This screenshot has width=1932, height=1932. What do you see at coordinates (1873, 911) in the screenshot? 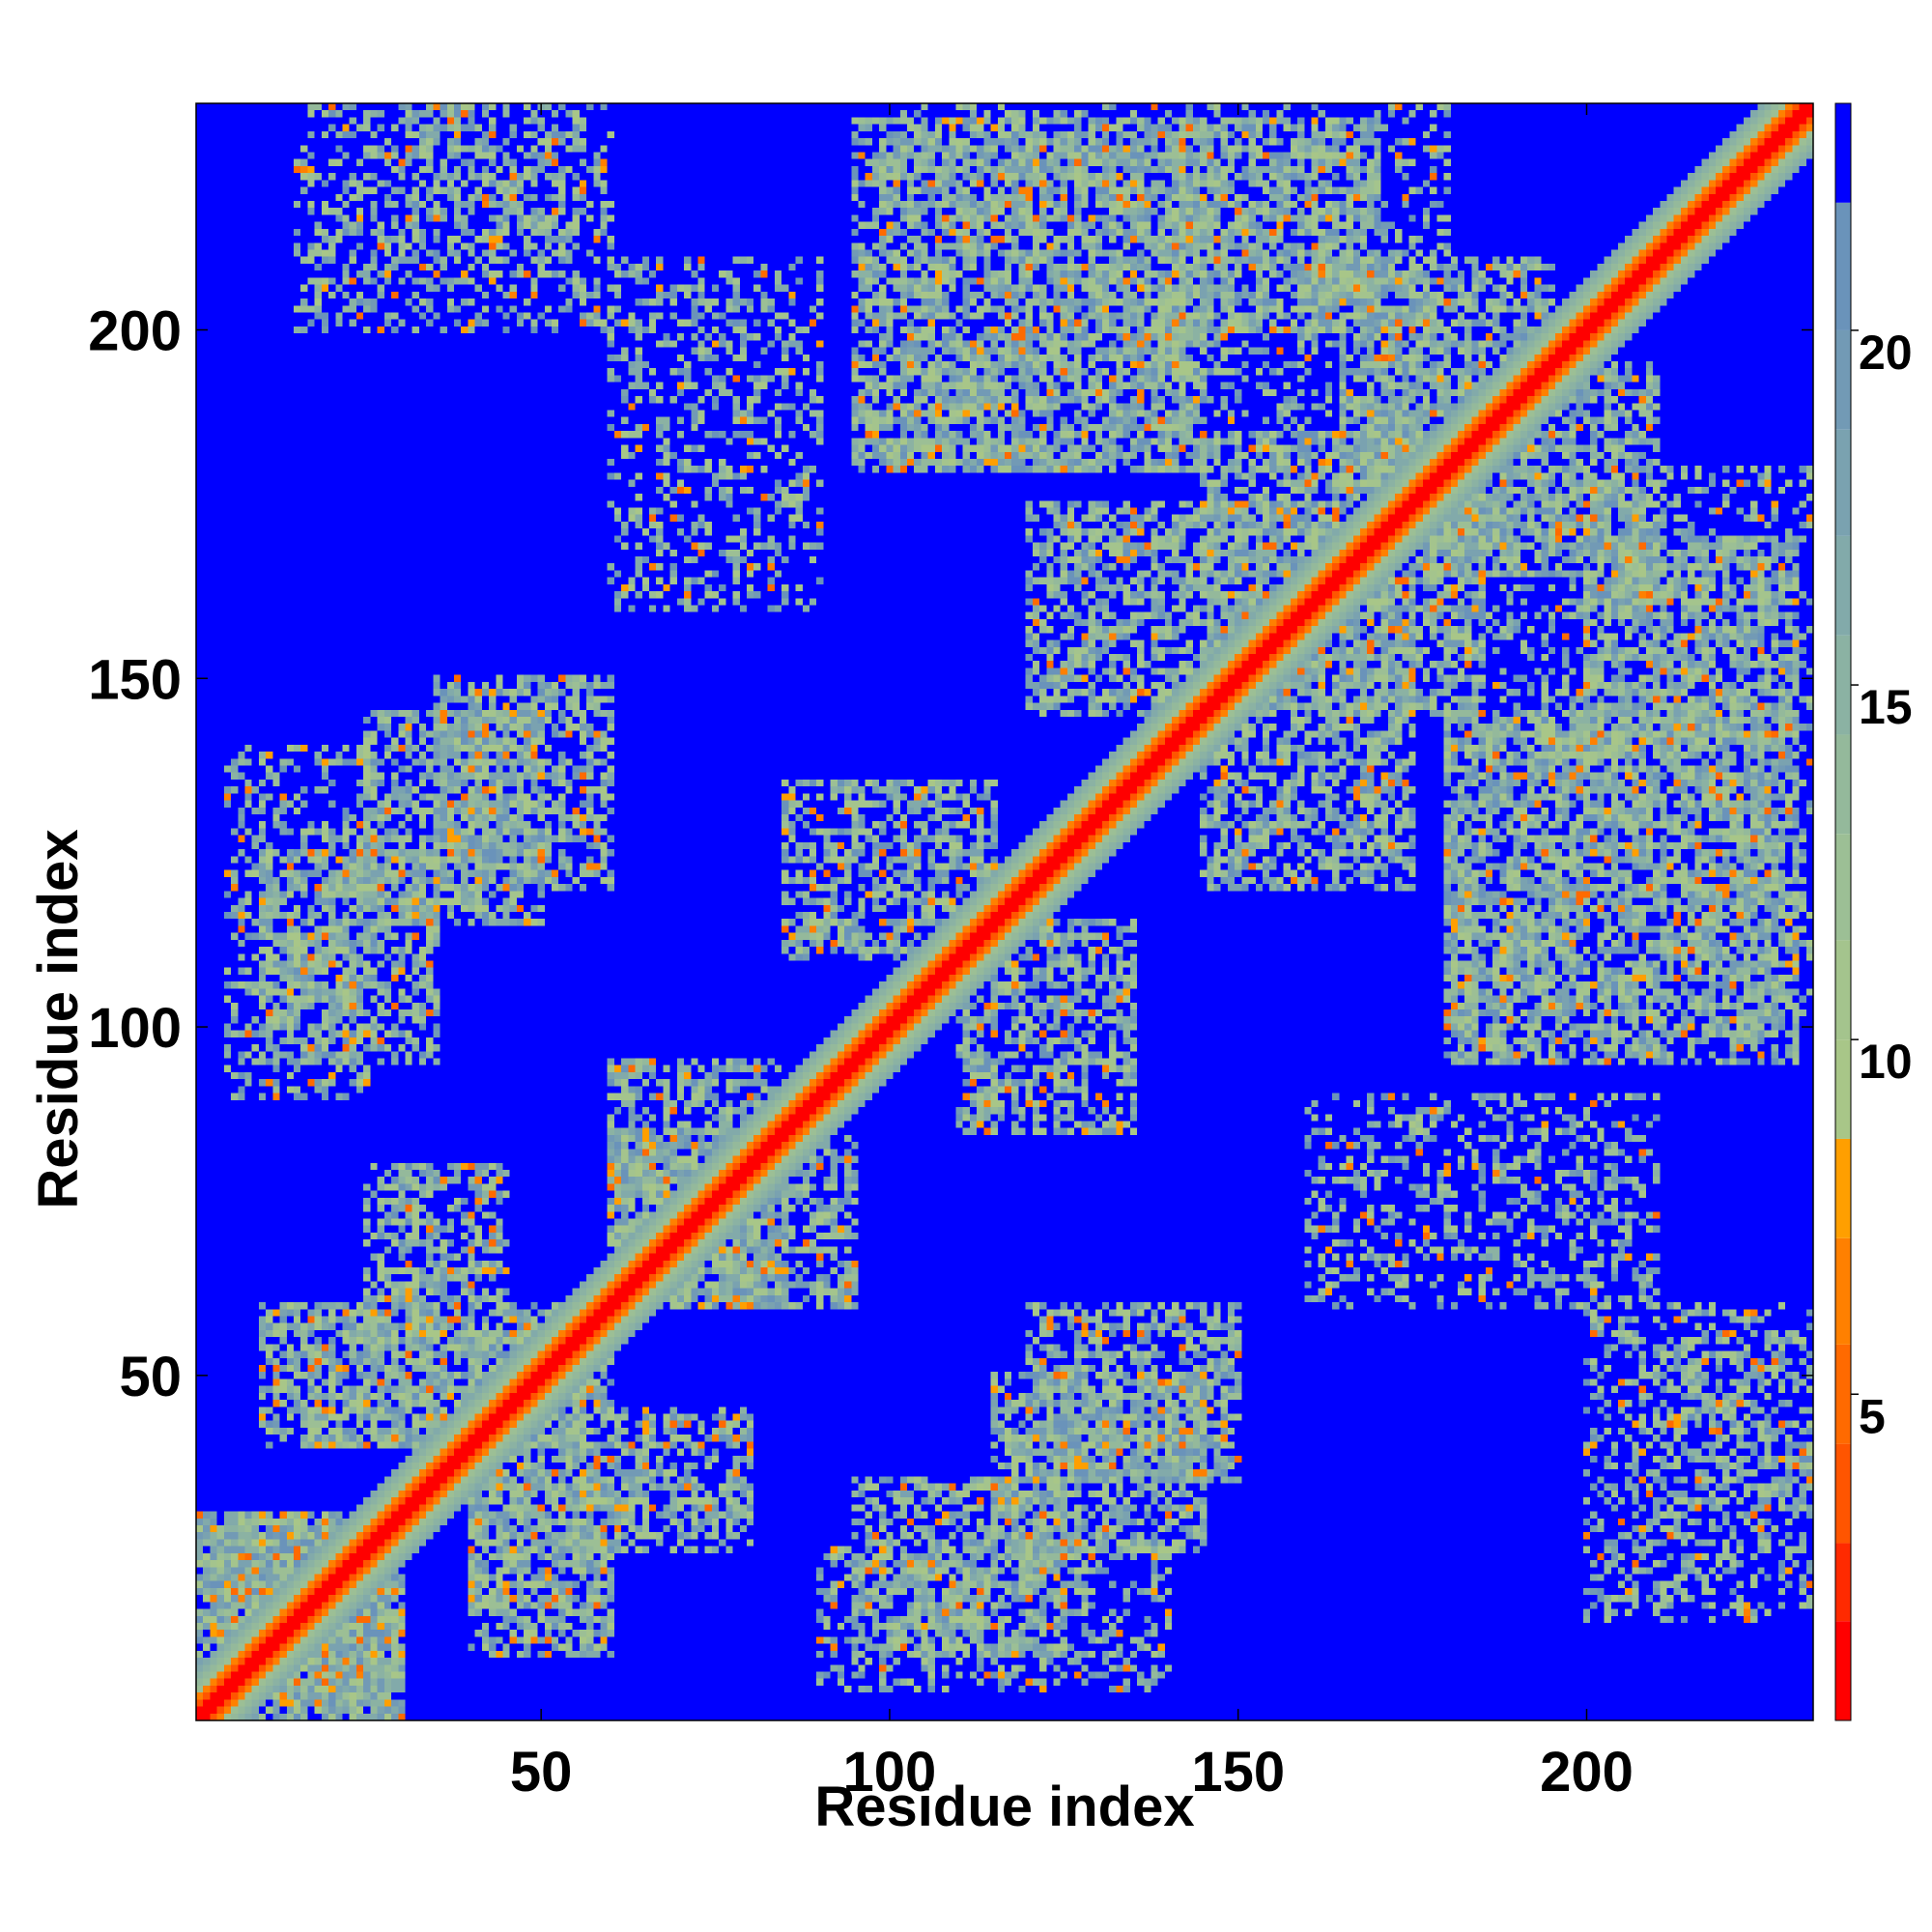
I see `colorbar: 5 10 15 20` at bounding box center [1873, 911].